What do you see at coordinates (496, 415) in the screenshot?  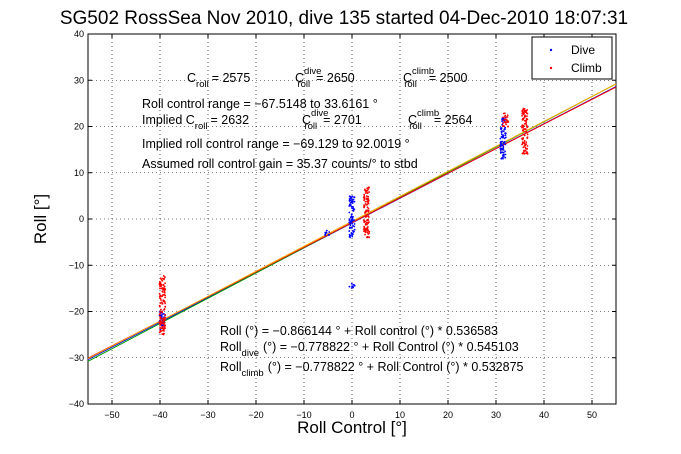 I see `x-tick-label: 30` at bounding box center [496, 415].